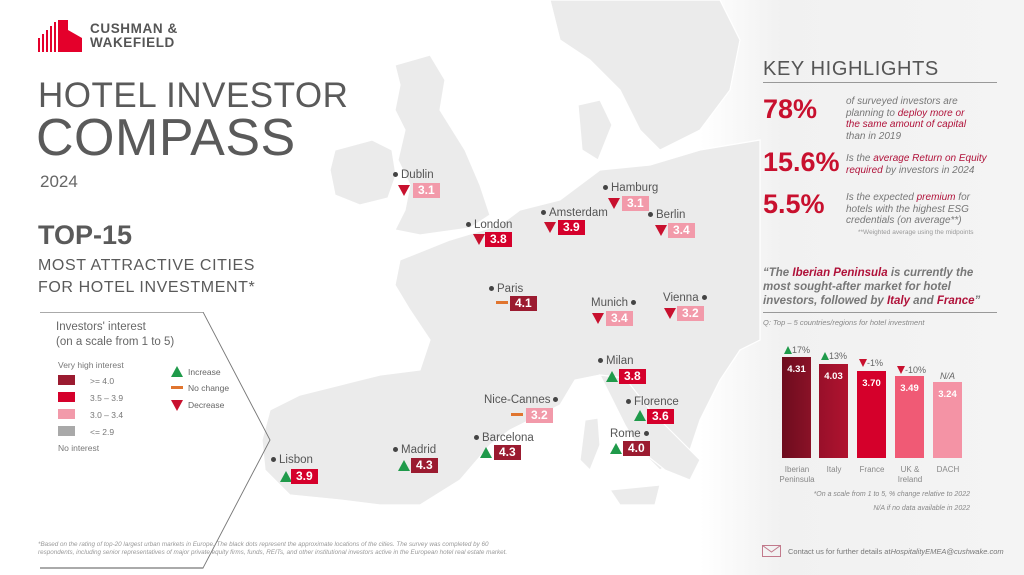 The width and height of the screenshot is (1024, 575). Describe the element at coordinates (296, 460) in the screenshot. I see `city-name: Lisbon` at that location.